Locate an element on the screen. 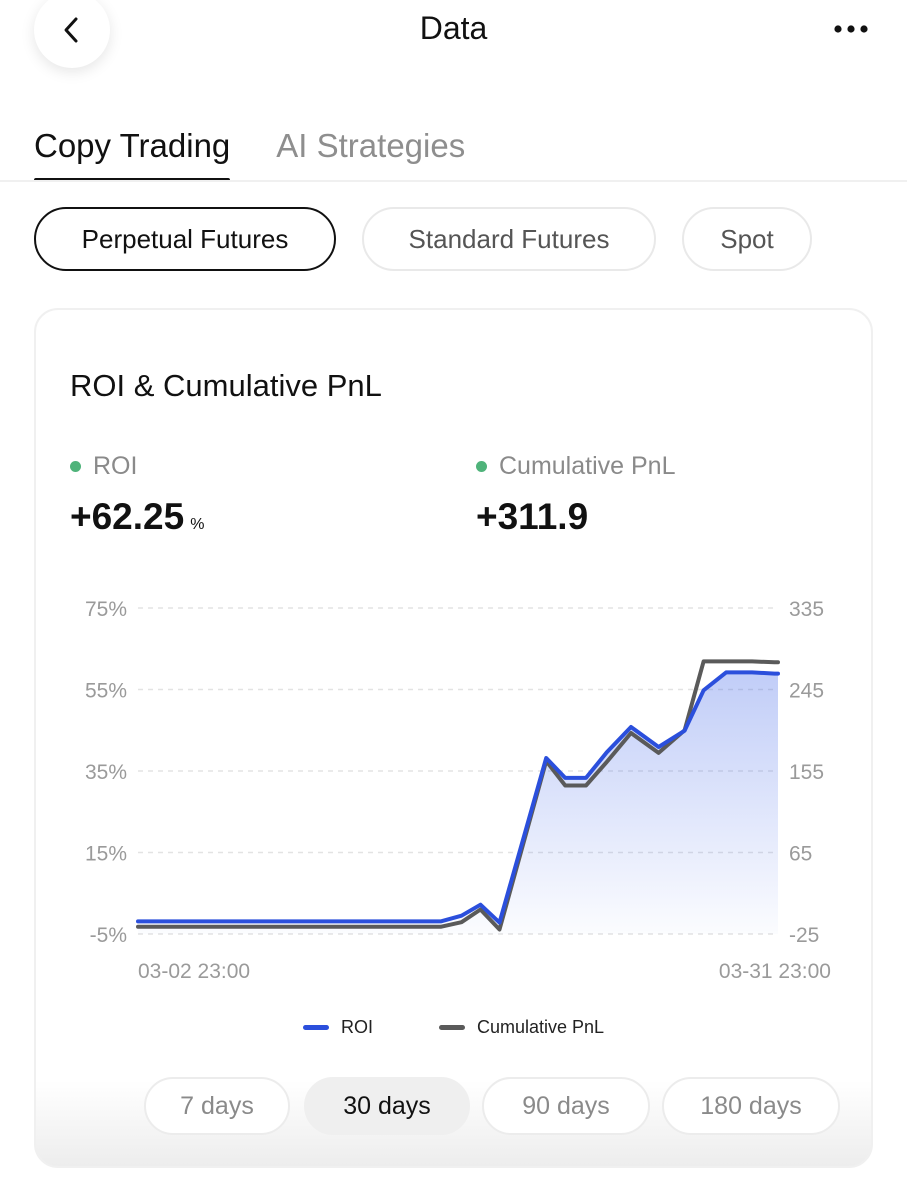 The height and width of the screenshot is (1200, 907). more-horizontal-icon is located at coordinates (851, 29).